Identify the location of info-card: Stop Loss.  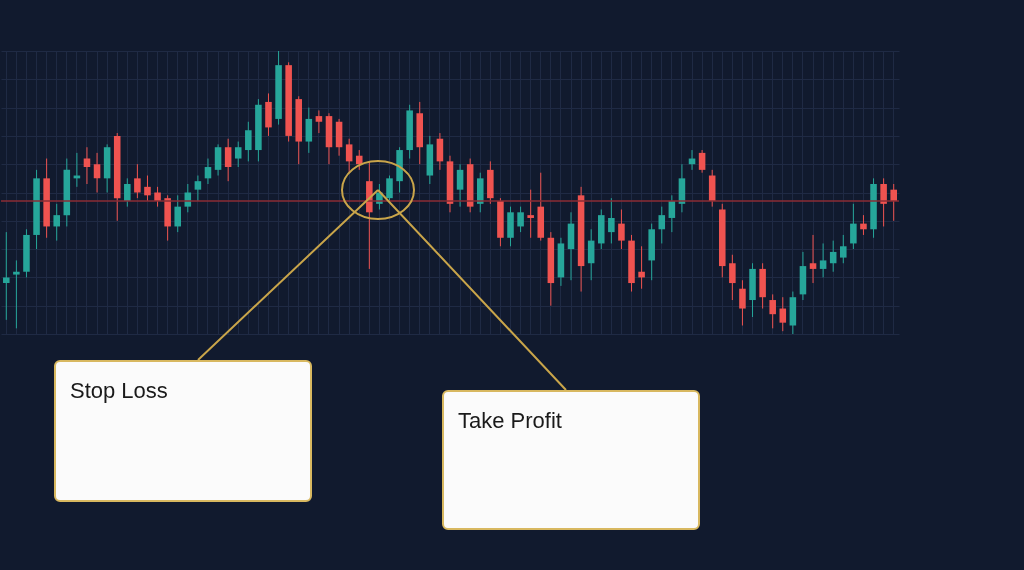
(183, 431).